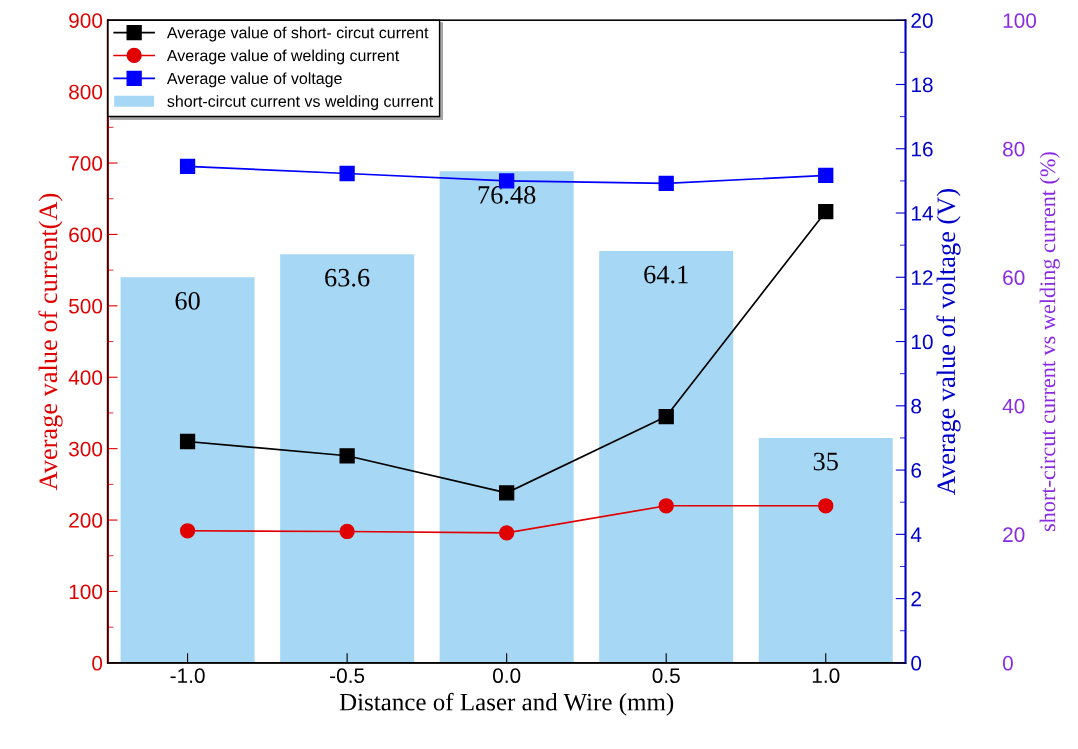 This screenshot has height=749, width=1078. What do you see at coordinates (826, 676) in the screenshot?
I see `x-tick-label: 1.0` at bounding box center [826, 676].